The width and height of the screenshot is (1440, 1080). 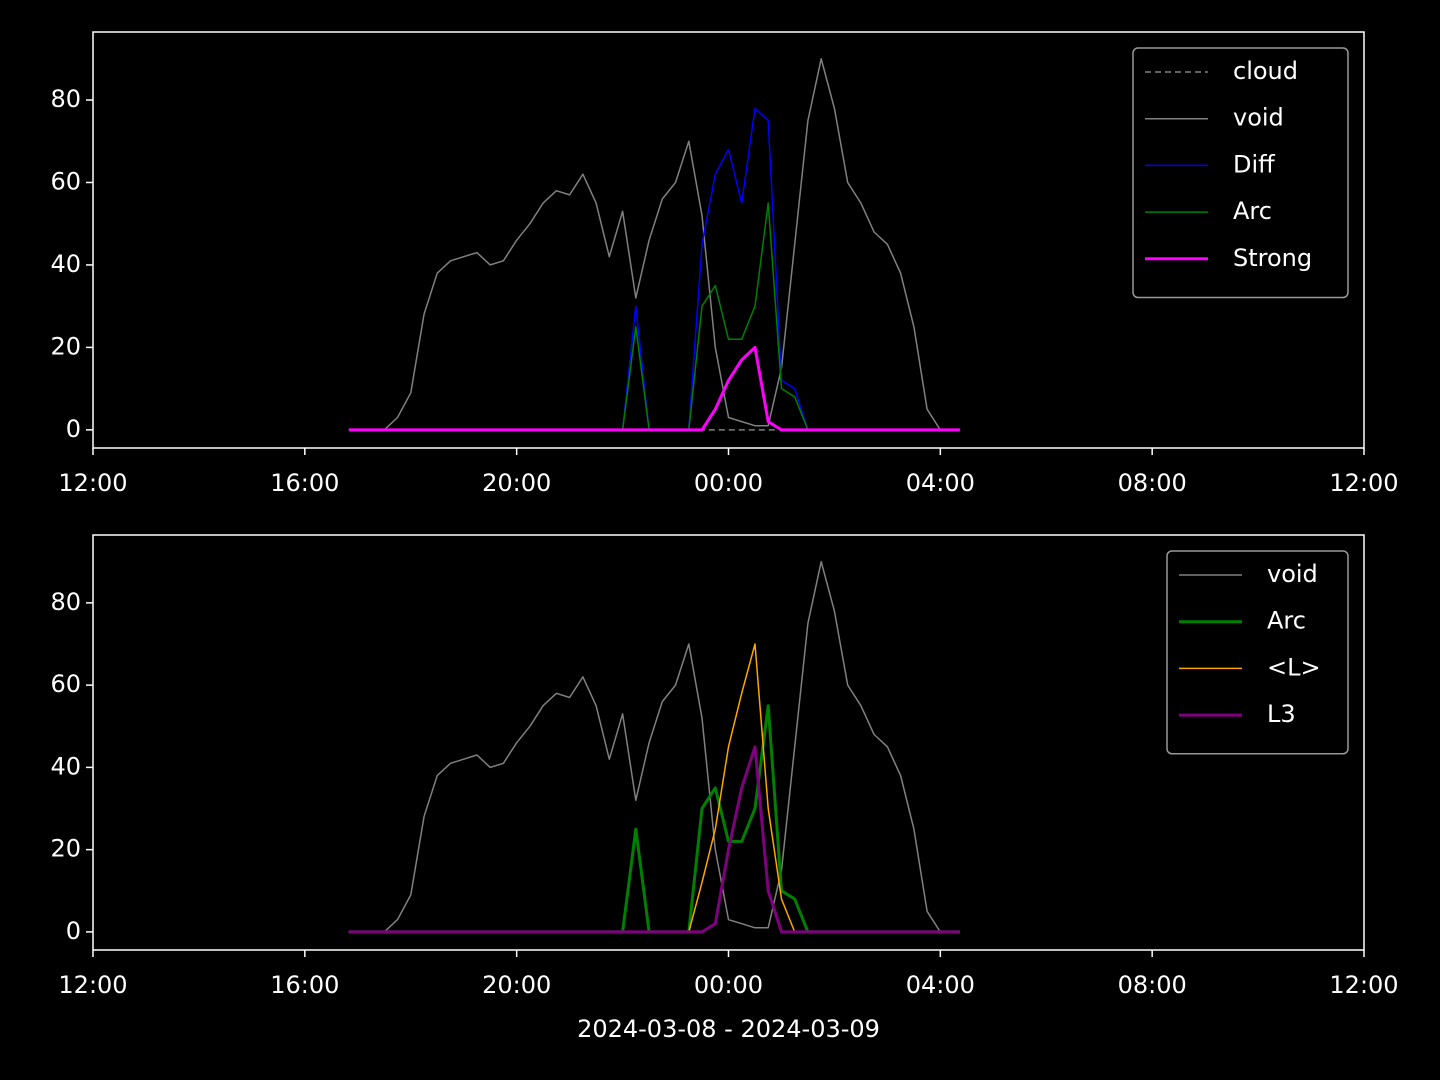 I want to click on legend-label: cloud, so click(x=1265, y=71).